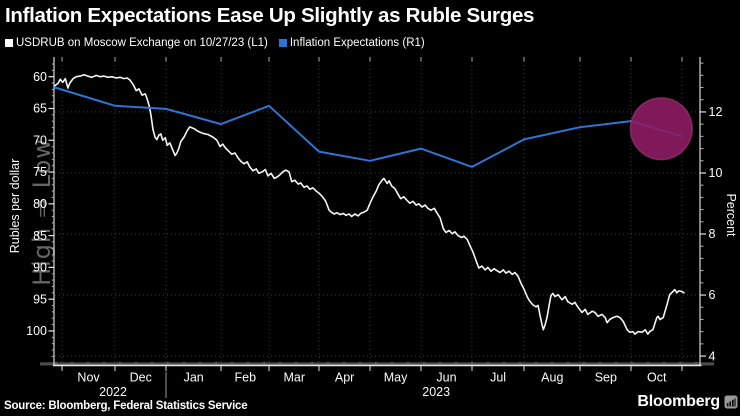  What do you see at coordinates (357, 43) in the screenshot?
I see `legend-label-inflation: Inflation Expectations (R1)` at bounding box center [357, 43].